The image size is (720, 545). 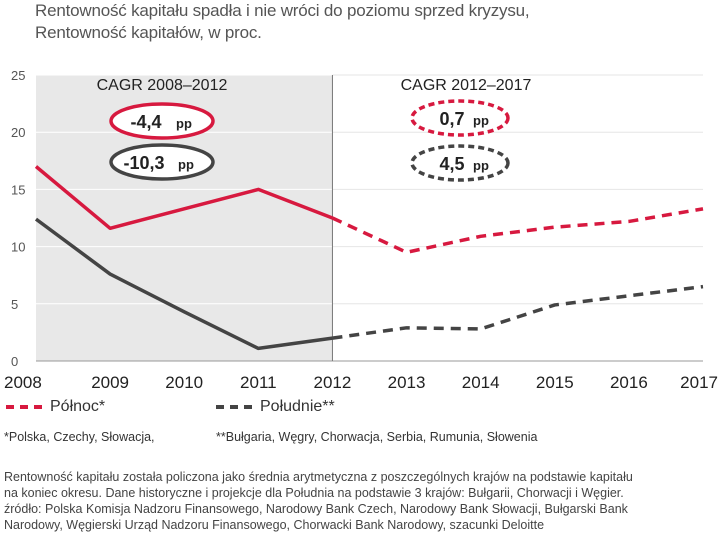 I want to click on note-polnoc: *Polska, Czechy, Słowacja,, so click(x=79, y=437).